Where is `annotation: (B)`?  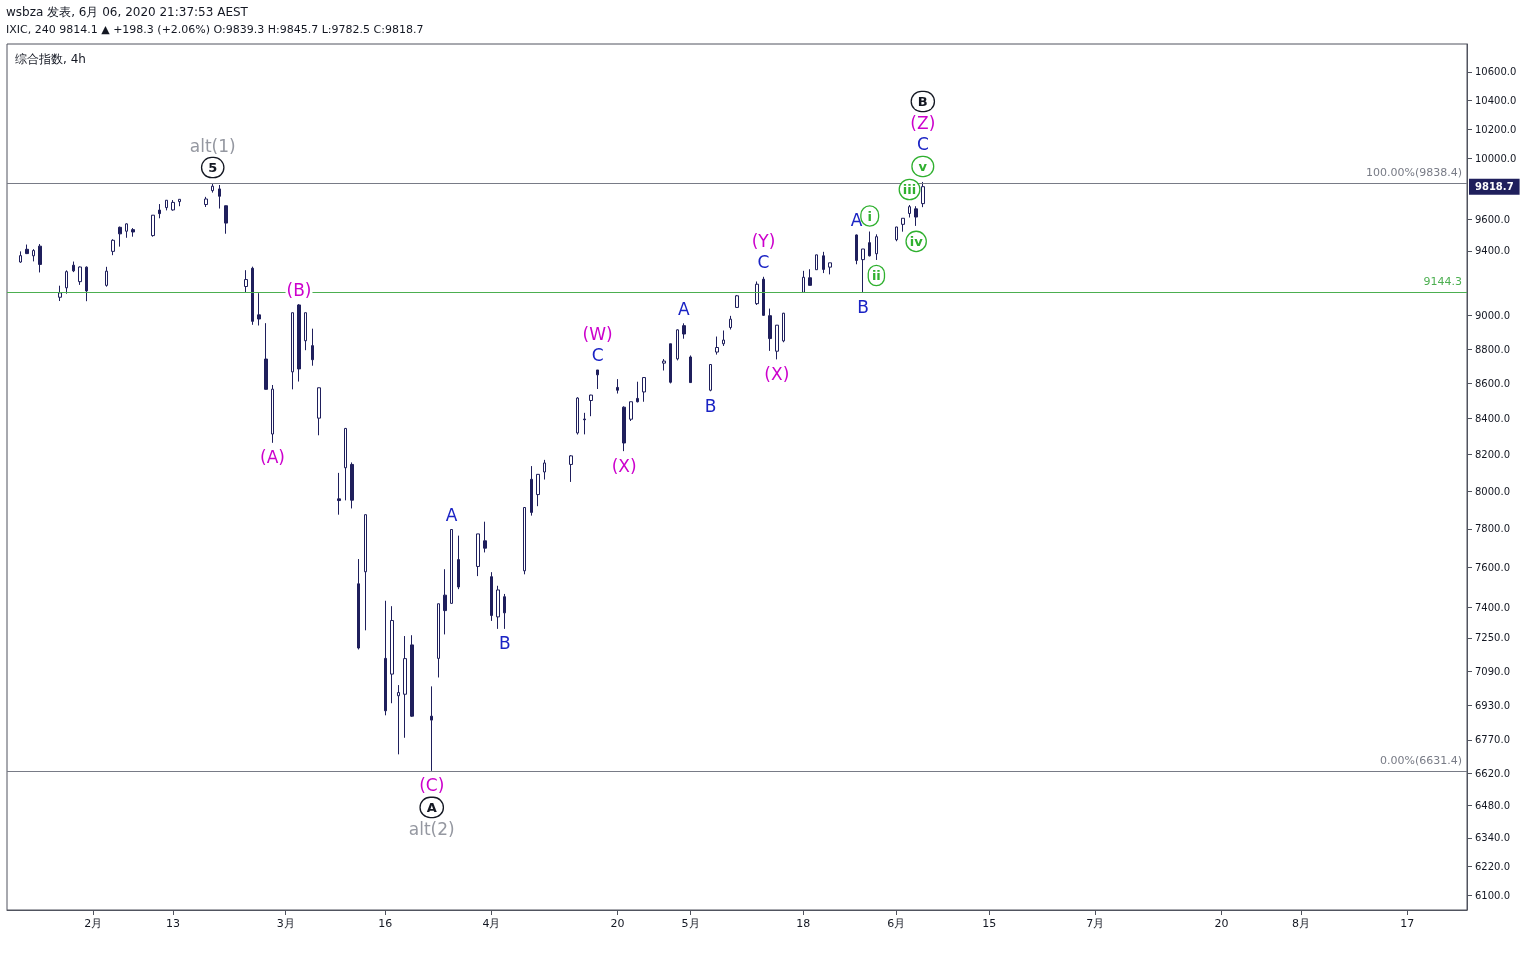
annotation: (B) is located at coordinates (299, 289).